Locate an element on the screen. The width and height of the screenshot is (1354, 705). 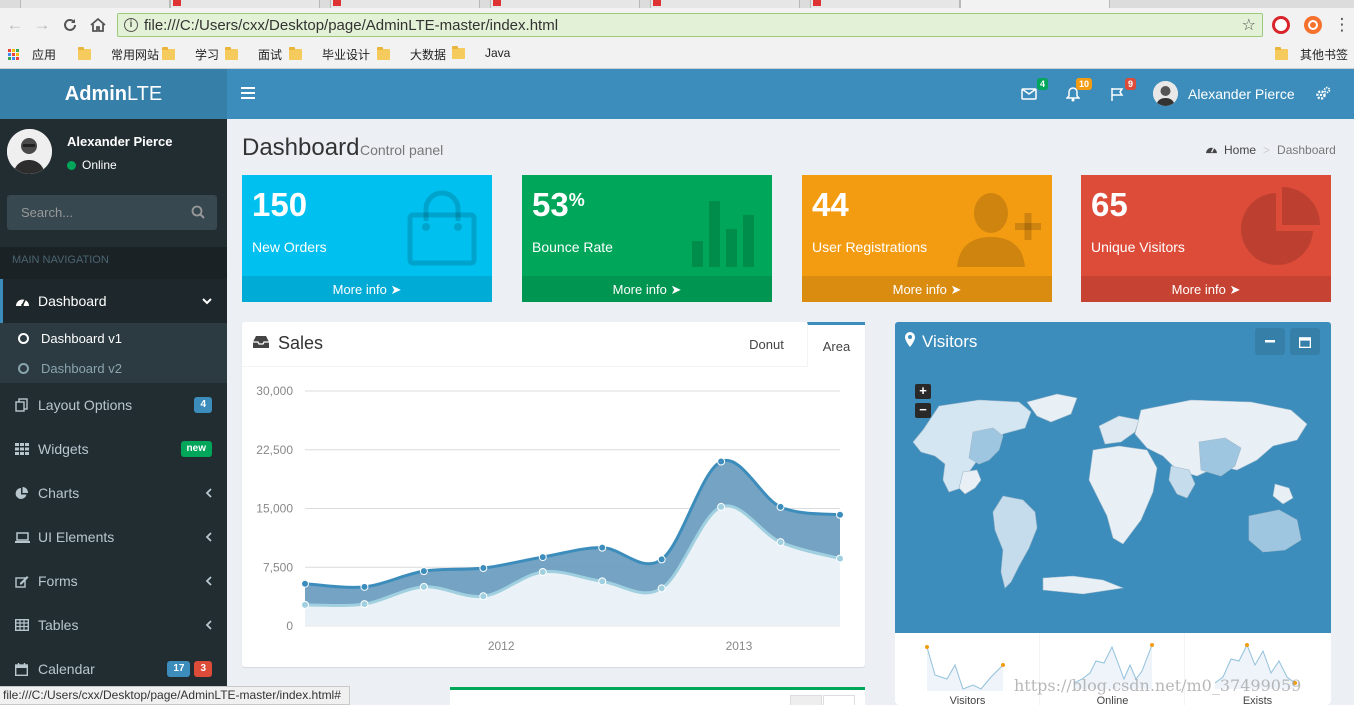
files-icon is located at coordinates (26, 405).